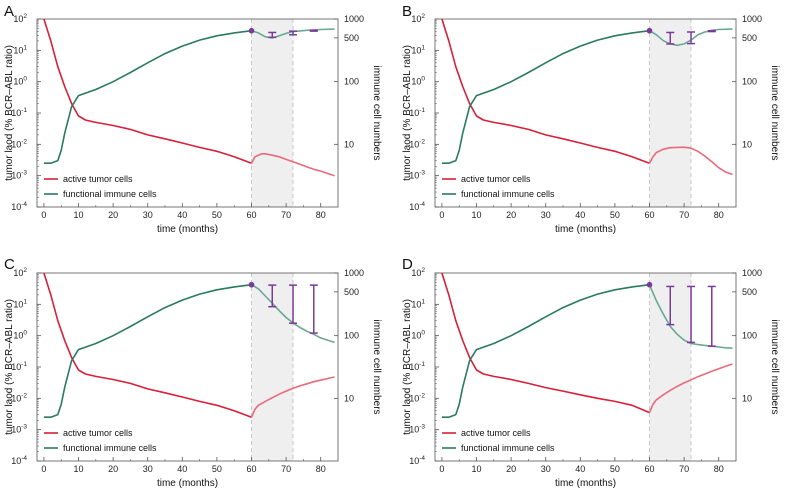 The width and height of the screenshot is (796, 493). I want to click on y-left-tick-label: 10², so click(418, 272).